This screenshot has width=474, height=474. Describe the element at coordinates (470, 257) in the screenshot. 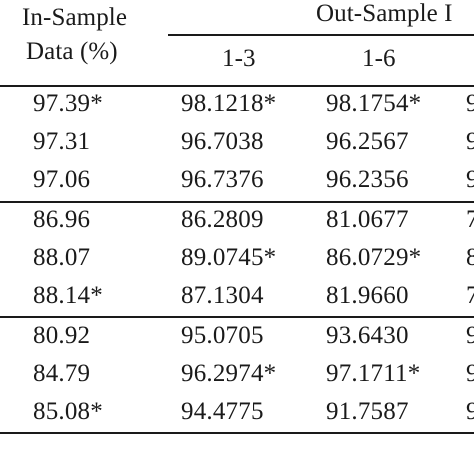

I see `table-cell-clipped: 8` at that location.